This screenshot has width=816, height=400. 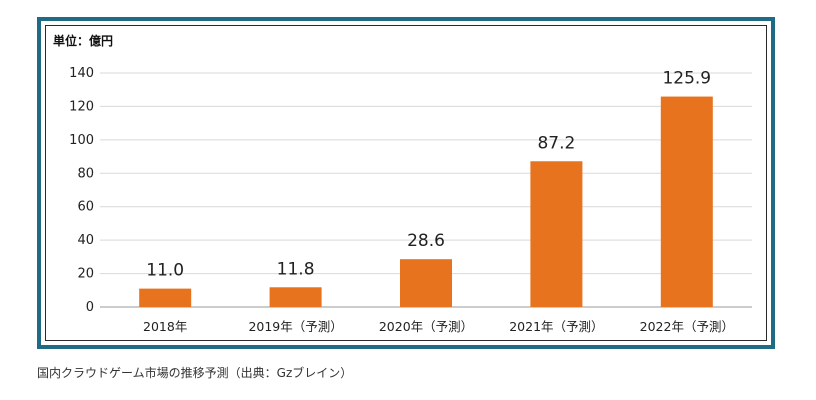 What do you see at coordinates (85, 173) in the screenshot?
I see `y-tick-label: 80` at bounding box center [85, 173].